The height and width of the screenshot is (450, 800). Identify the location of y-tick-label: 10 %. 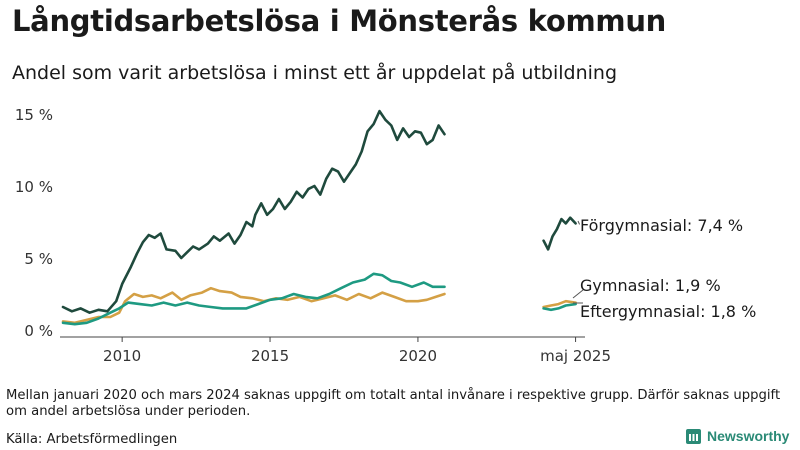
(34, 187).